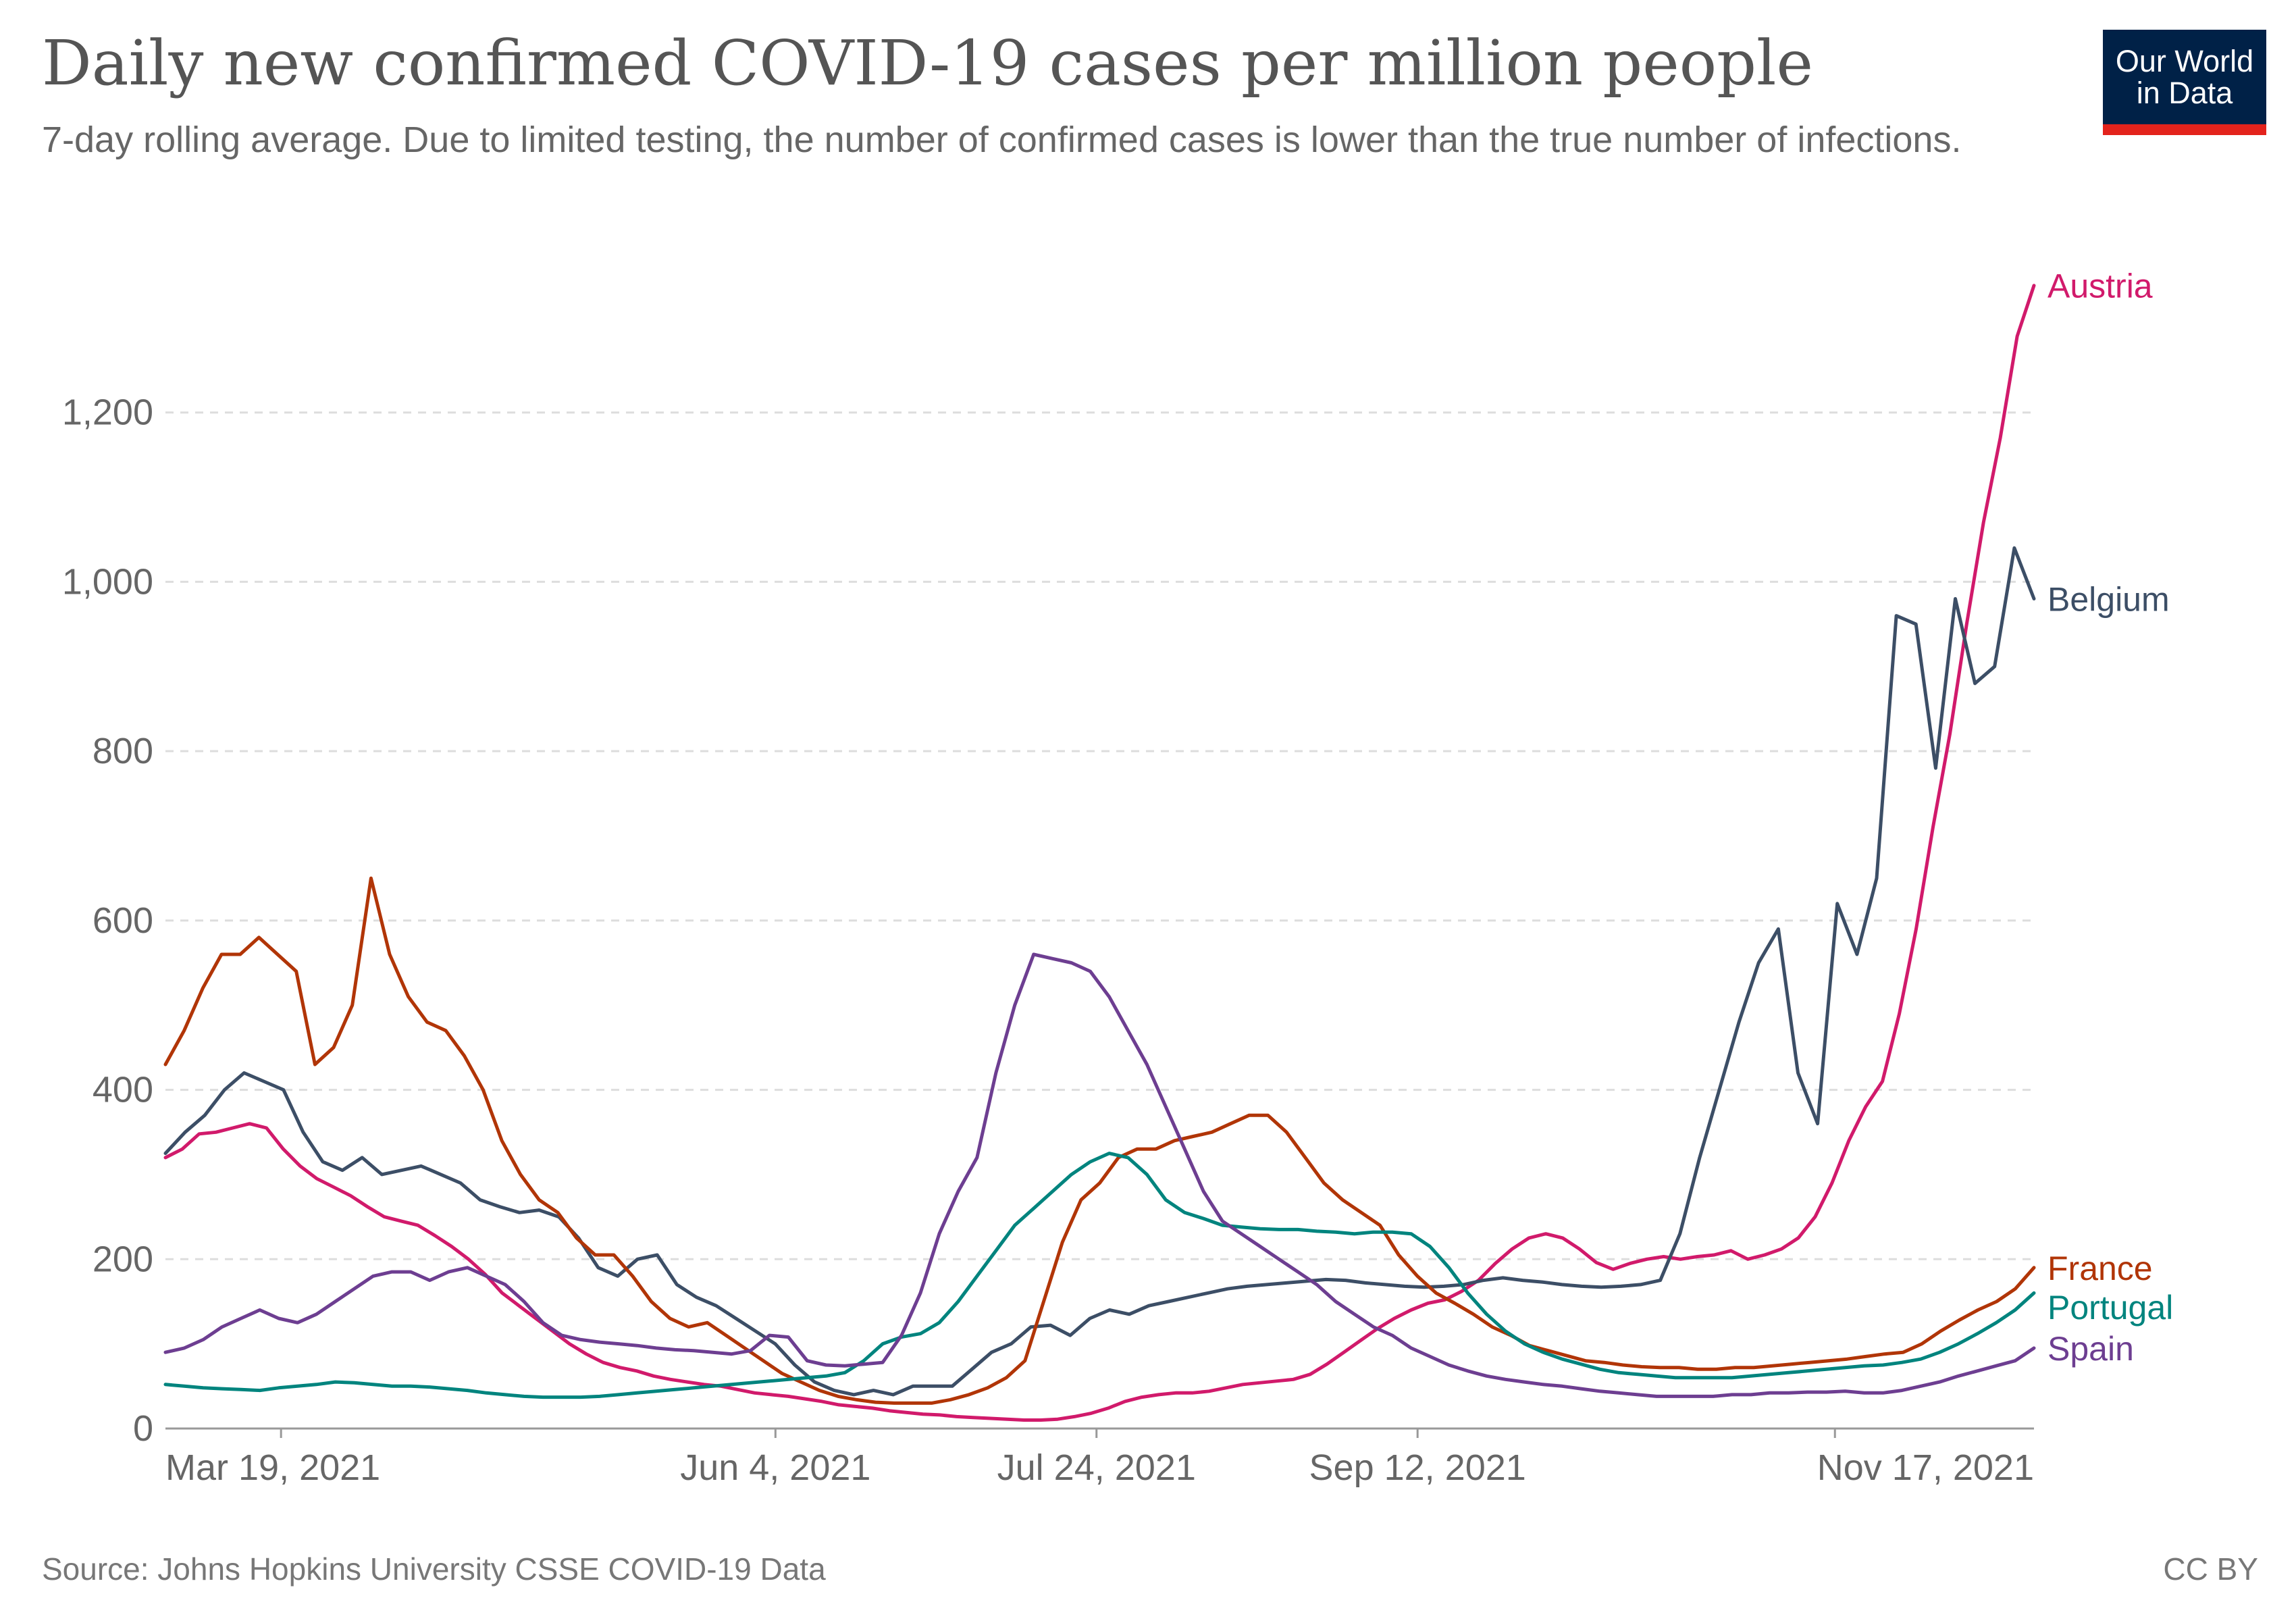  Describe the element at coordinates (123, 920) in the screenshot. I see `y-tick-label: 600` at that location.